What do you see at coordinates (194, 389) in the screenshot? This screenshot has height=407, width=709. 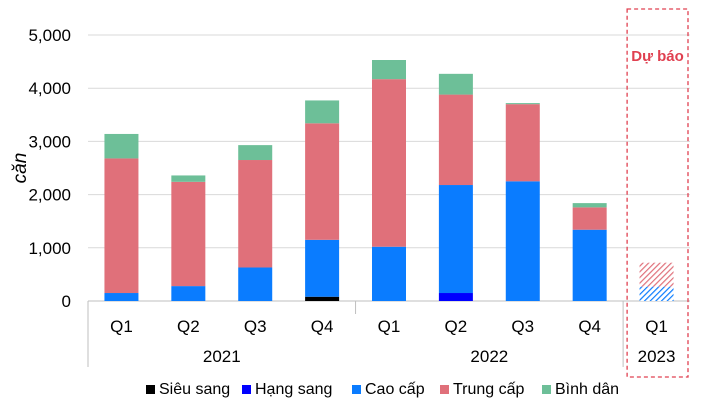 I see `legend-label: Siêu sang` at bounding box center [194, 389].